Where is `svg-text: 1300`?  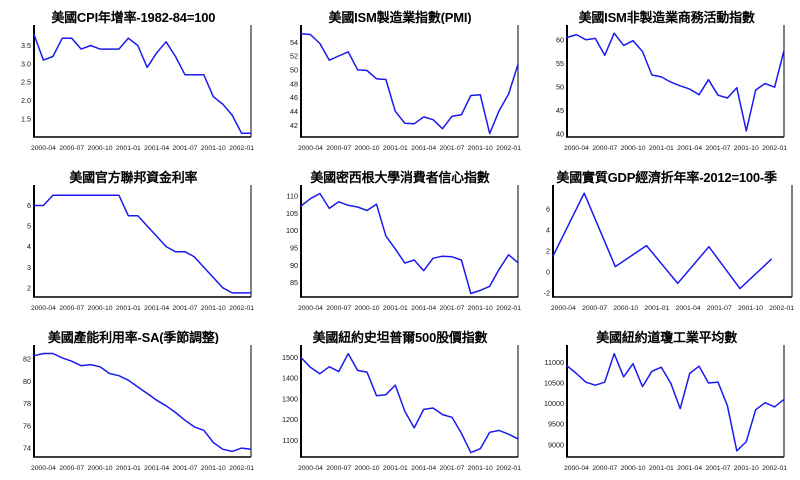 svg-text: 1300 is located at coordinates (290, 398).